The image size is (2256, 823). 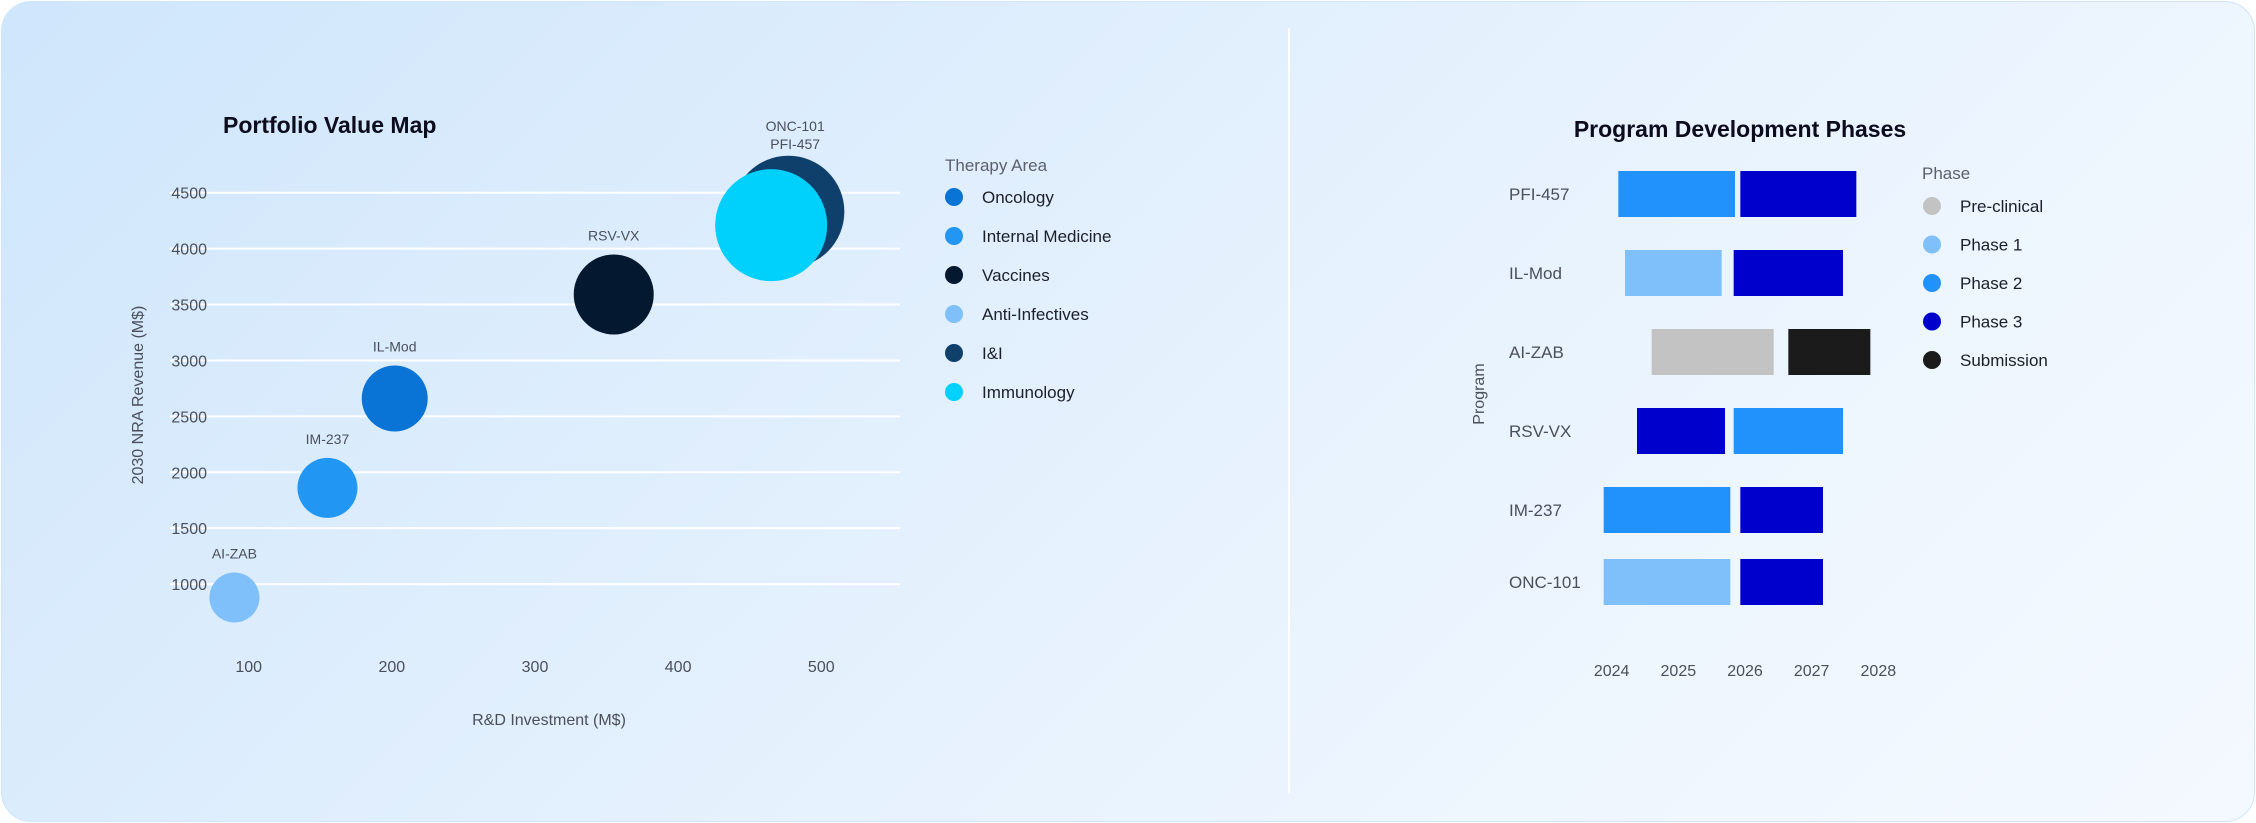 I want to click on y-tick-label: 1500, so click(x=189, y=529).